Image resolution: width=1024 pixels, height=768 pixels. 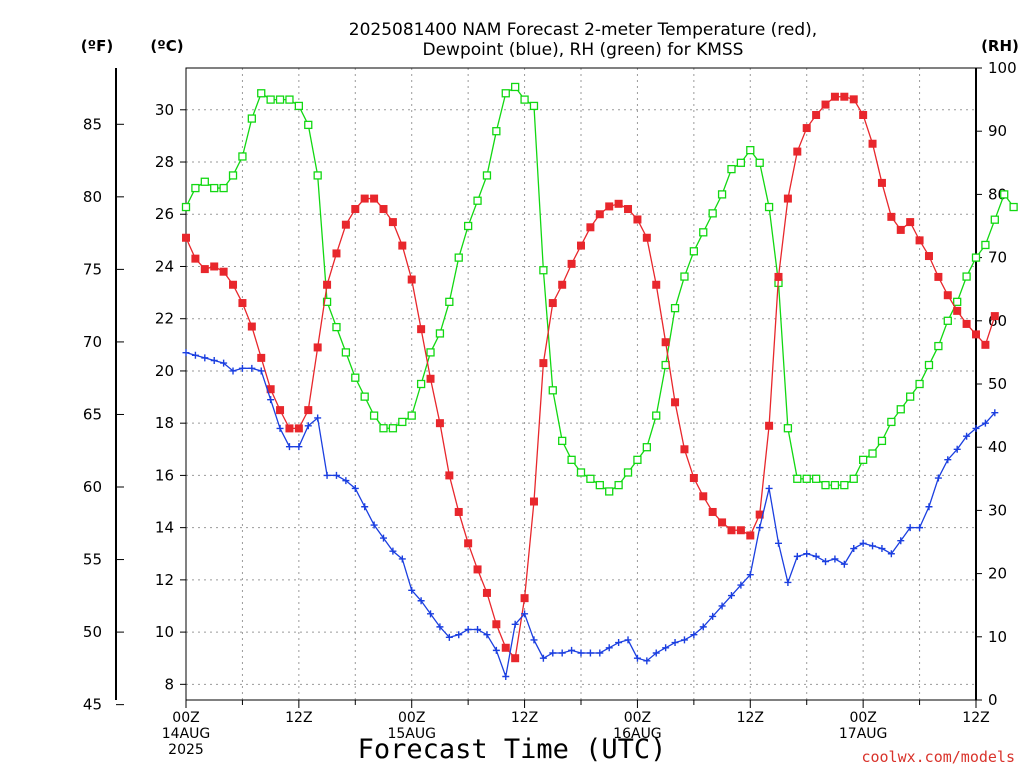 What do you see at coordinates (186, 734) in the screenshot?
I see `x-tick-label: 14AUG` at bounding box center [186, 734].